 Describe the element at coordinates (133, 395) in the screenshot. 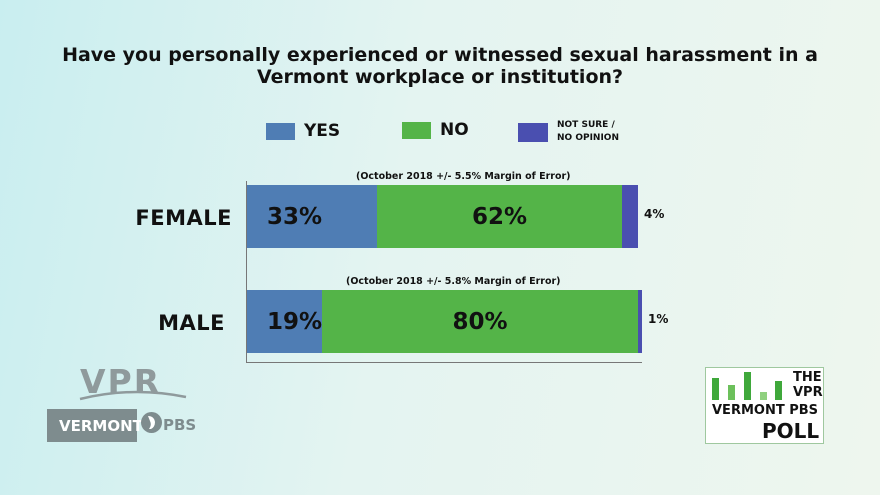

I see `vpr-swoosh-icon` at that location.